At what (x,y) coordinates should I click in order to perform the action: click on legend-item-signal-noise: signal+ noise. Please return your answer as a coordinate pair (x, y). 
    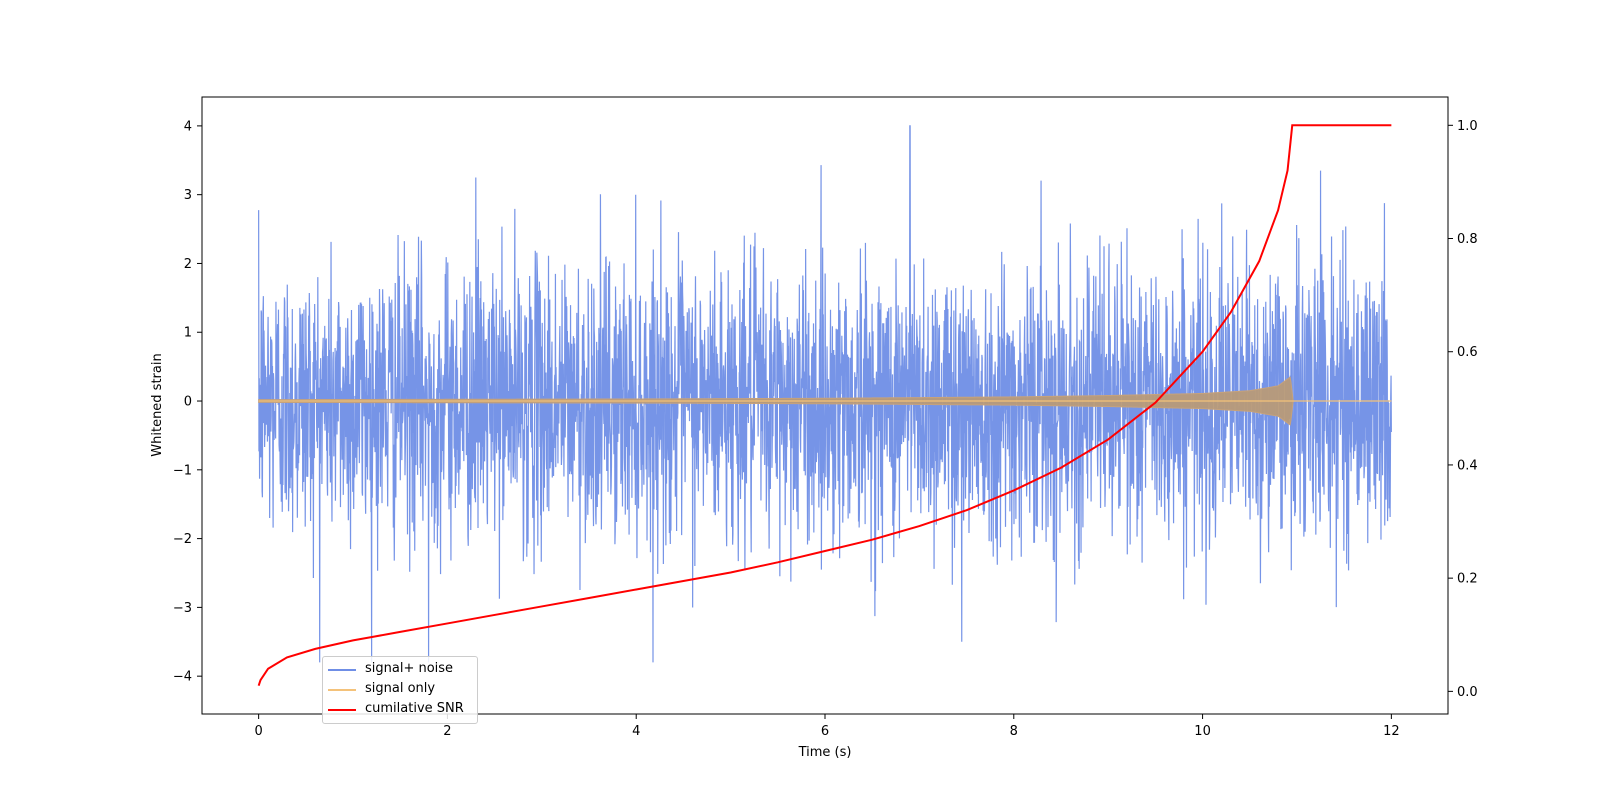
    Looking at the image, I should click on (400, 670).